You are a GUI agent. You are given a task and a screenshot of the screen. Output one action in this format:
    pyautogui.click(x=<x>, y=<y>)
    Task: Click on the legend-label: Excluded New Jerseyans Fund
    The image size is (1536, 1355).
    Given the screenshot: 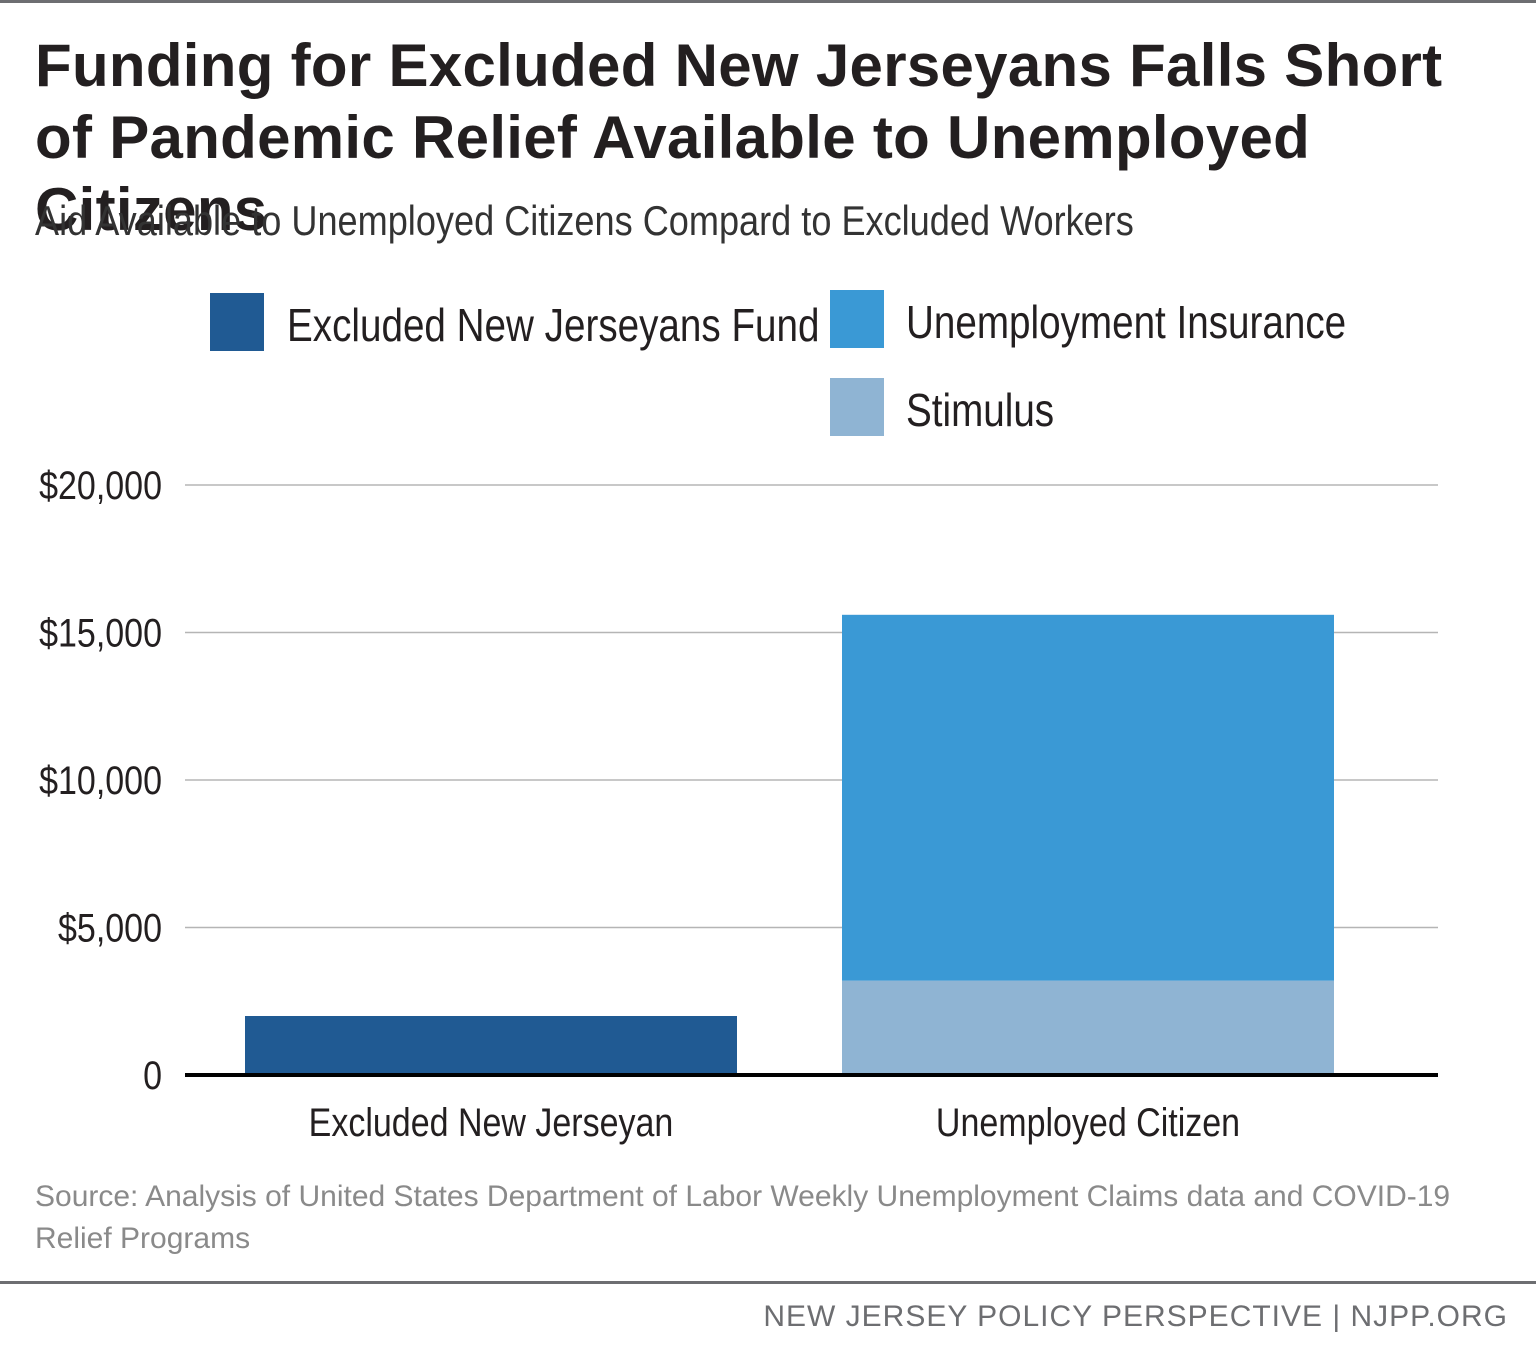 What is the action you would take?
    pyautogui.click(x=553, y=325)
    